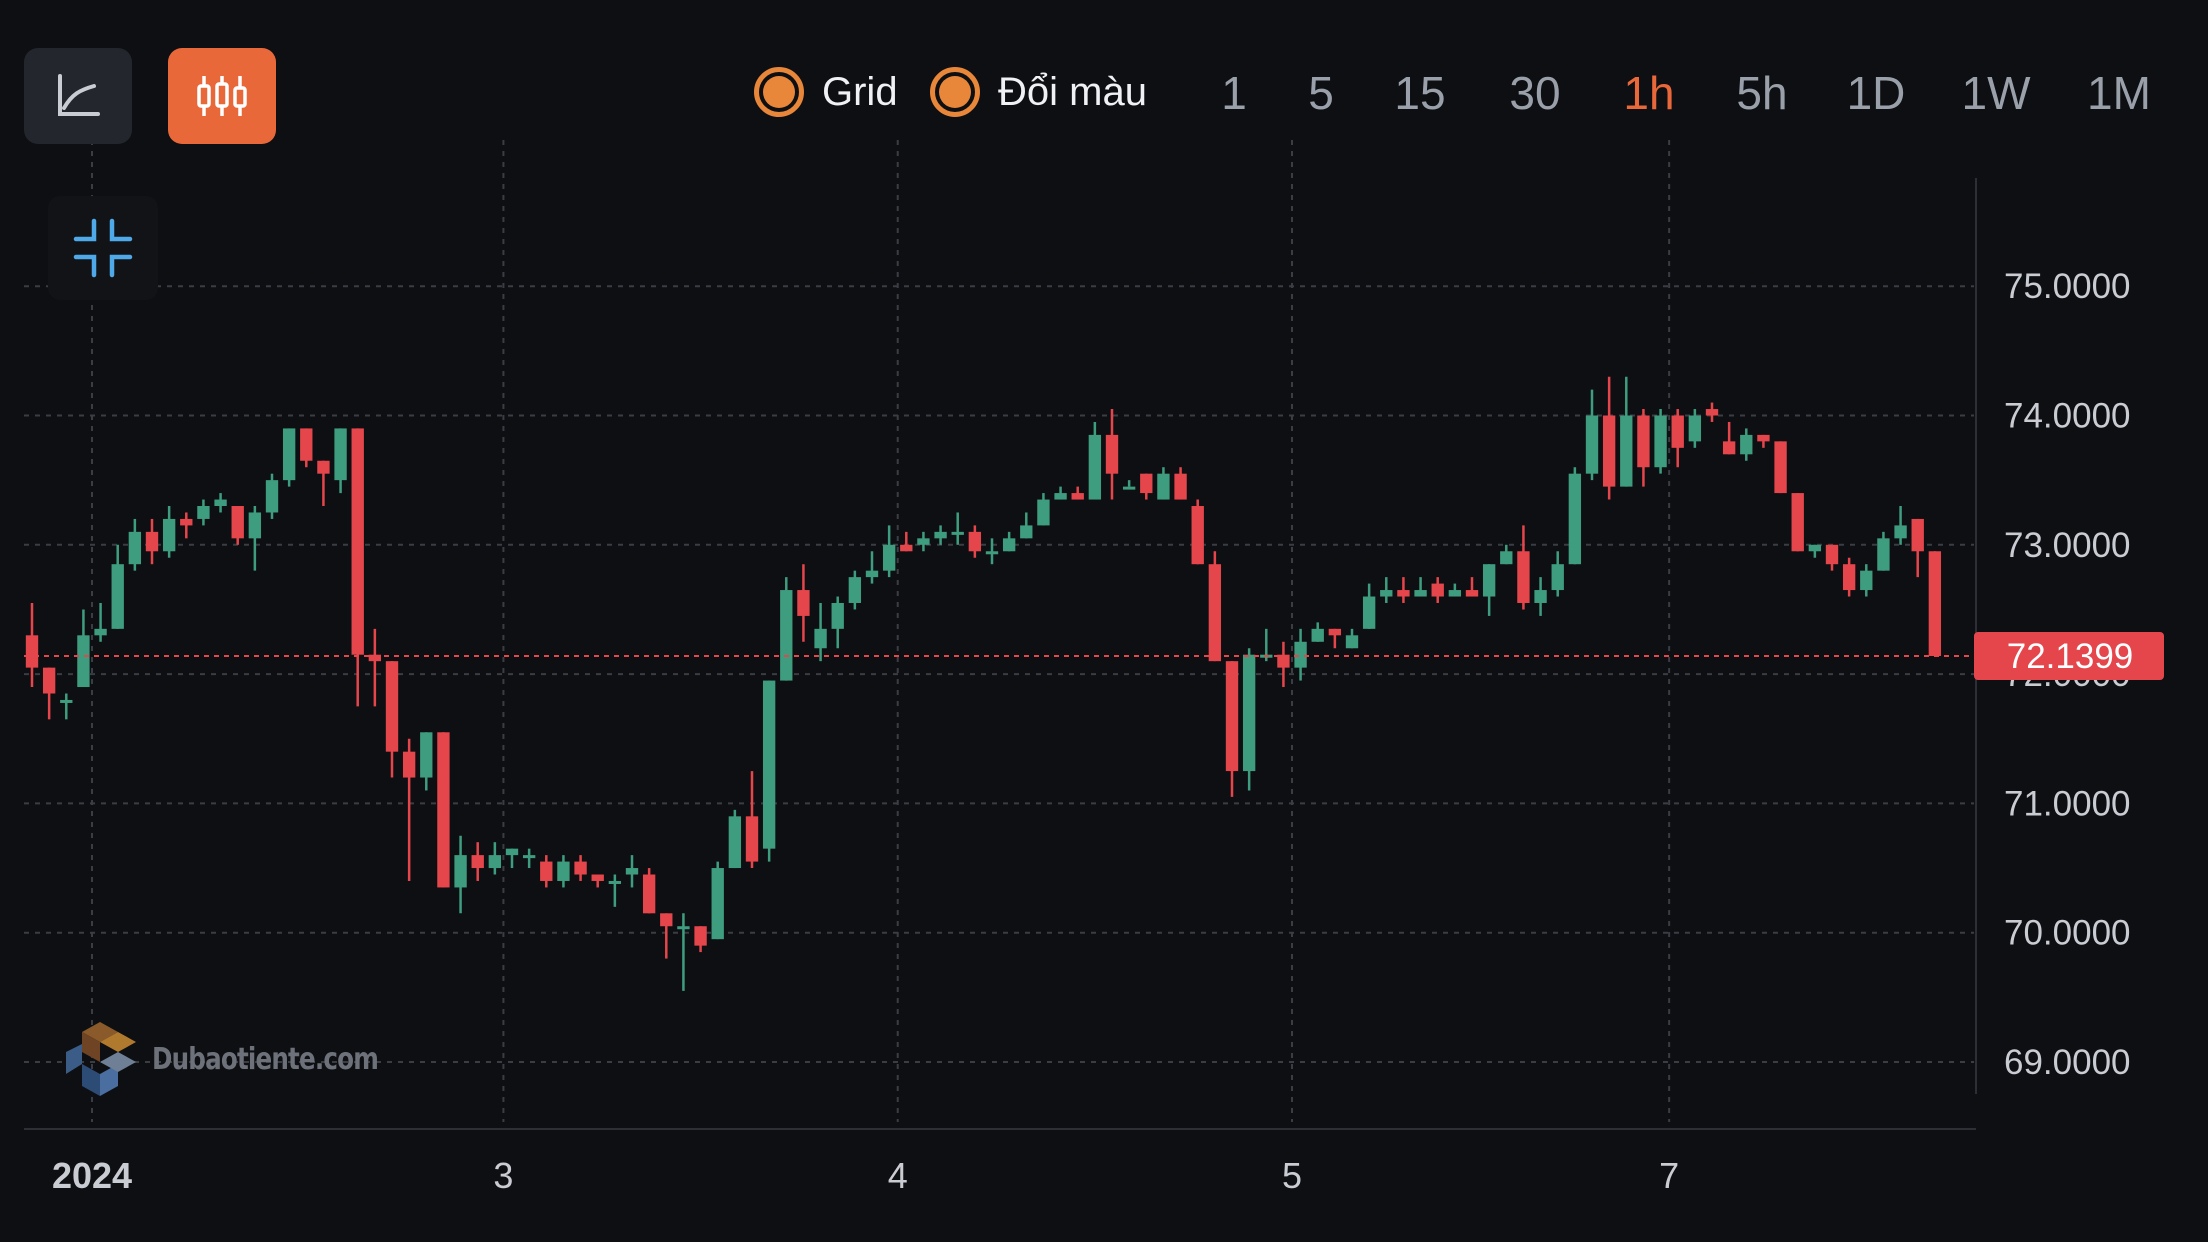  What do you see at coordinates (1321, 93) in the screenshot?
I see `interval-5: 5` at bounding box center [1321, 93].